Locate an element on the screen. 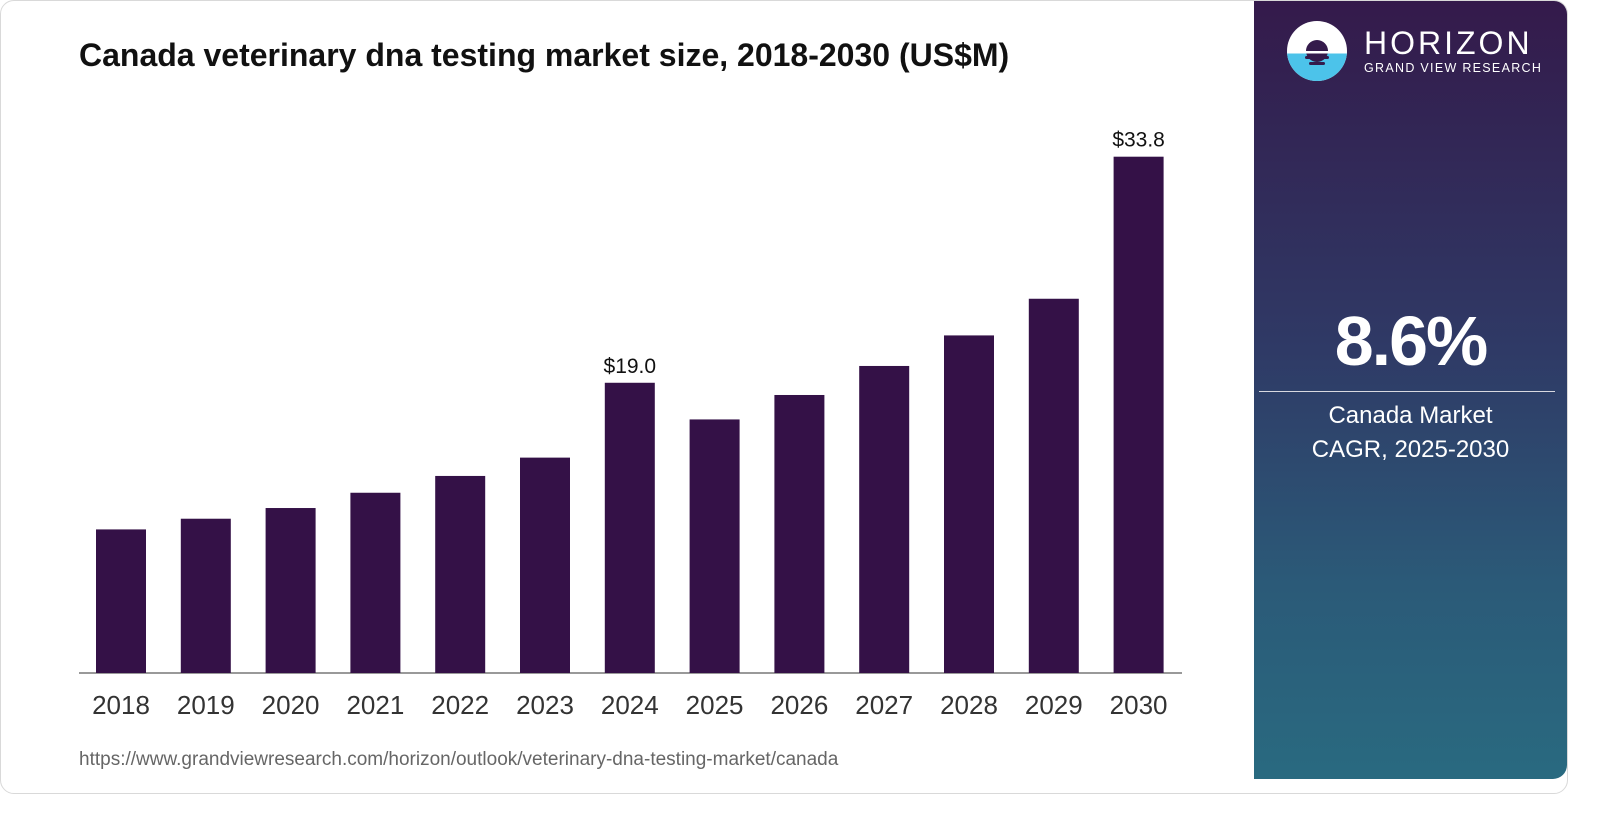  cagr-label: Canada Market CAGR, 2025-2030 is located at coordinates (1410, 433).